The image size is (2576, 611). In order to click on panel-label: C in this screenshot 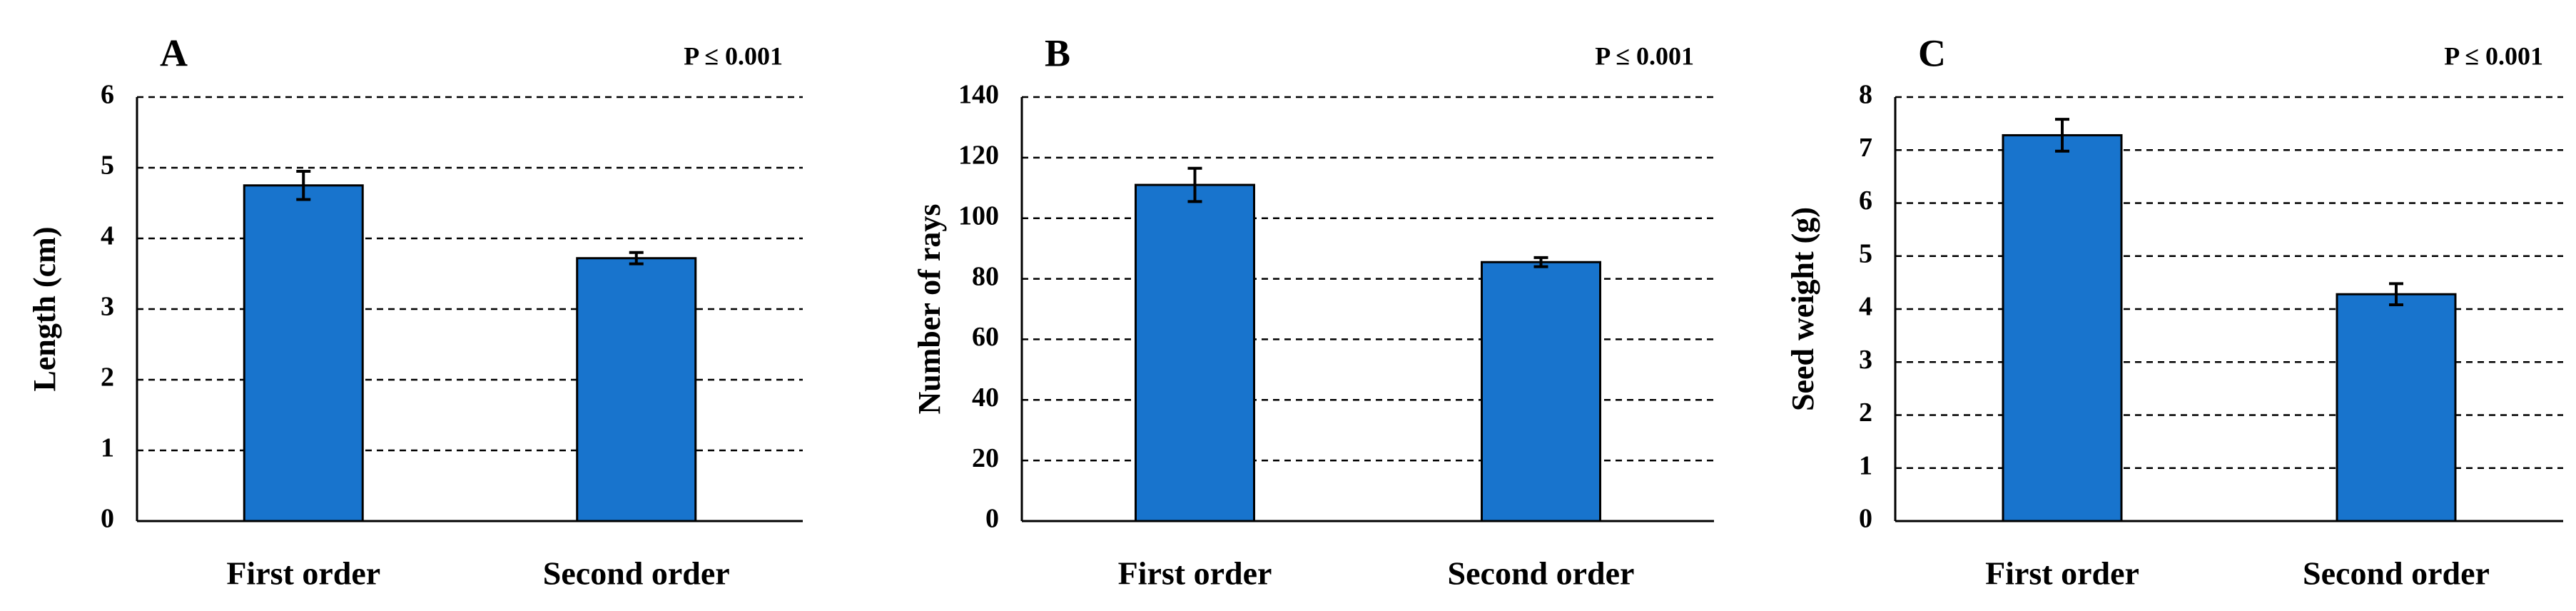, I will do `click(1932, 52)`.